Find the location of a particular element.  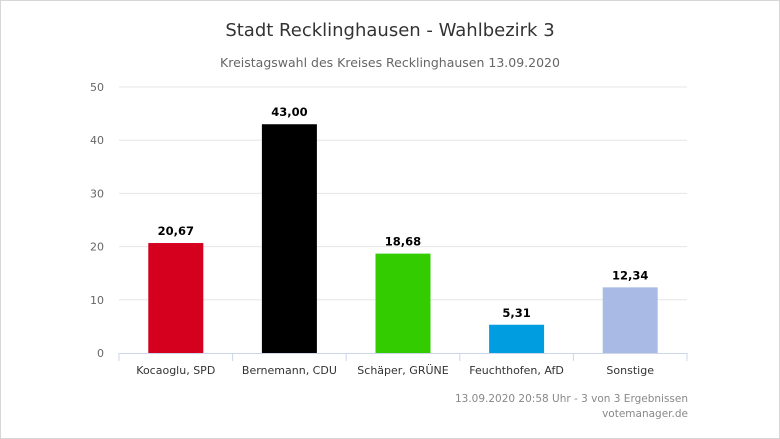

y-tick-label: 40 is located at coordinates (97, 140).